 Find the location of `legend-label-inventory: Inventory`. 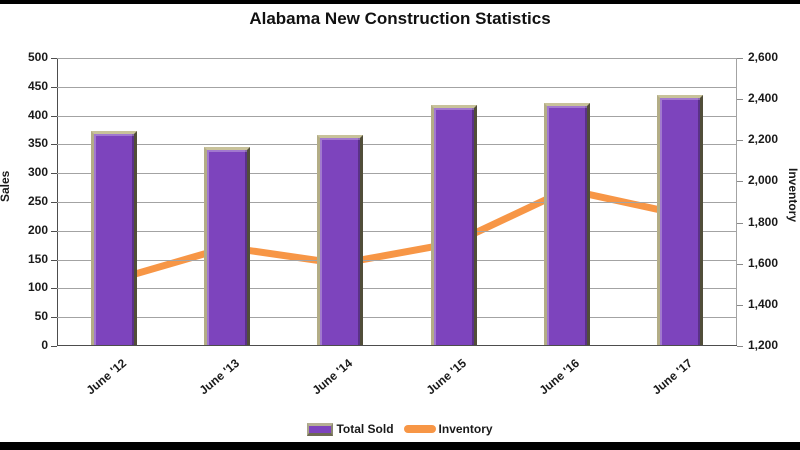

legend-label-inventory: Inventory is located at coordinates (465, 429).